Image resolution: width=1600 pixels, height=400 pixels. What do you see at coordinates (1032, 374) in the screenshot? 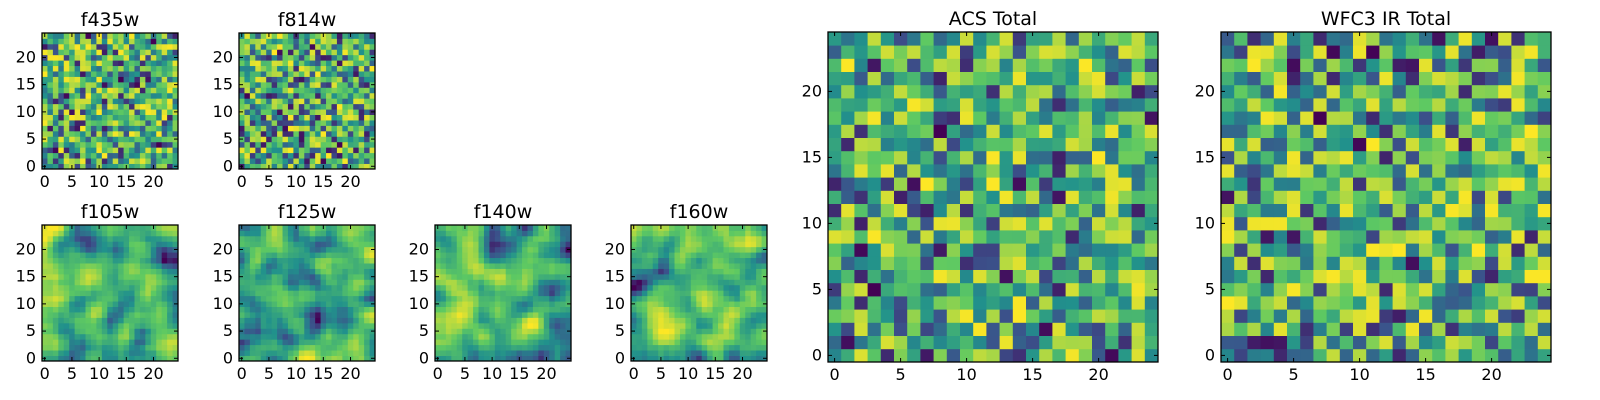
I see `x-tick-label: 15` at bounding box center [1032, 374].